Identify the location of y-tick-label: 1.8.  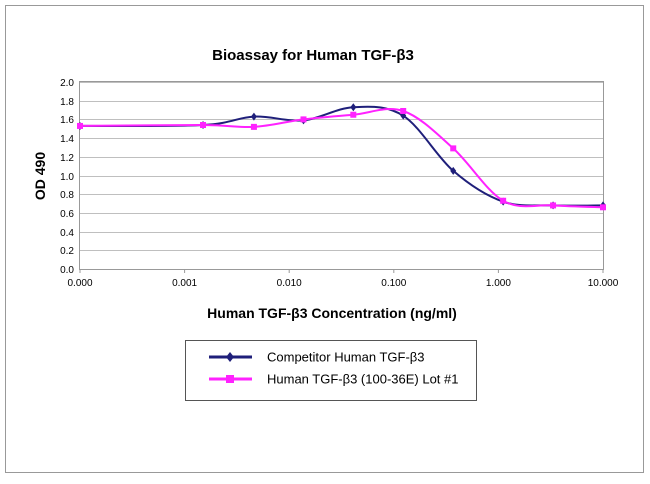
(67, 102).